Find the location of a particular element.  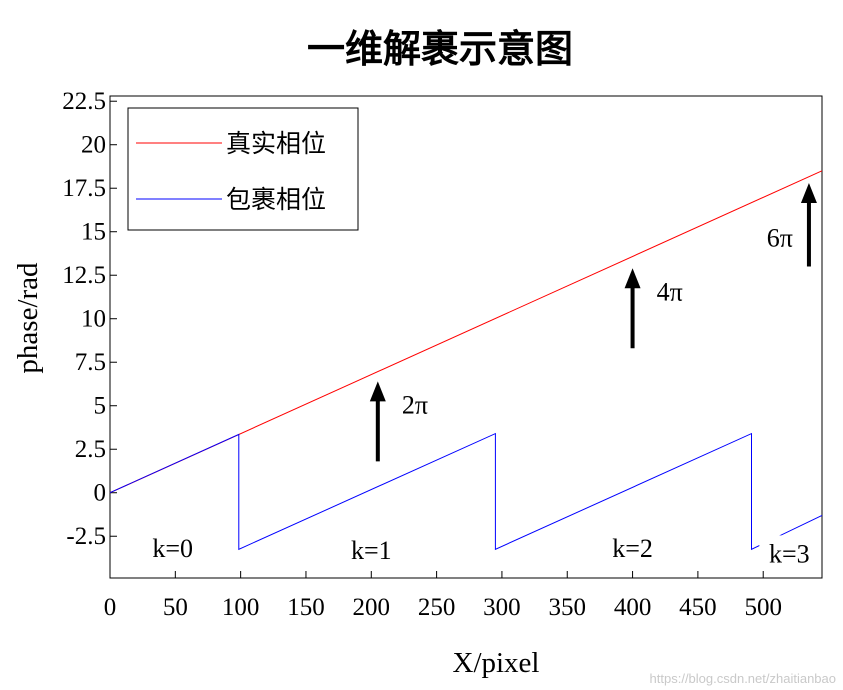

legend-label: 包裹相位 is located at coordinates (276, 199).